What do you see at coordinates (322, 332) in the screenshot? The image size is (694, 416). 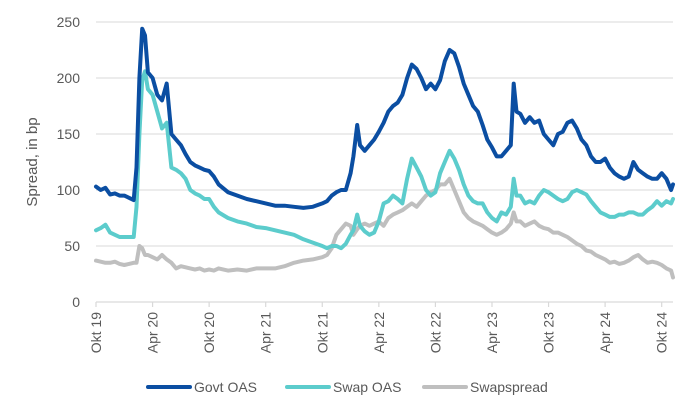 I see `x-tick-label: Okt 21` at bounding box center [322, 332].